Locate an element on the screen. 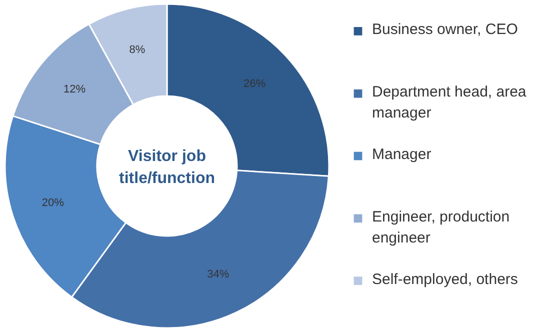 Image resolution: width=550 pixels, height=332 pixels. data-label: 8% is located at coordinates (137, 50).